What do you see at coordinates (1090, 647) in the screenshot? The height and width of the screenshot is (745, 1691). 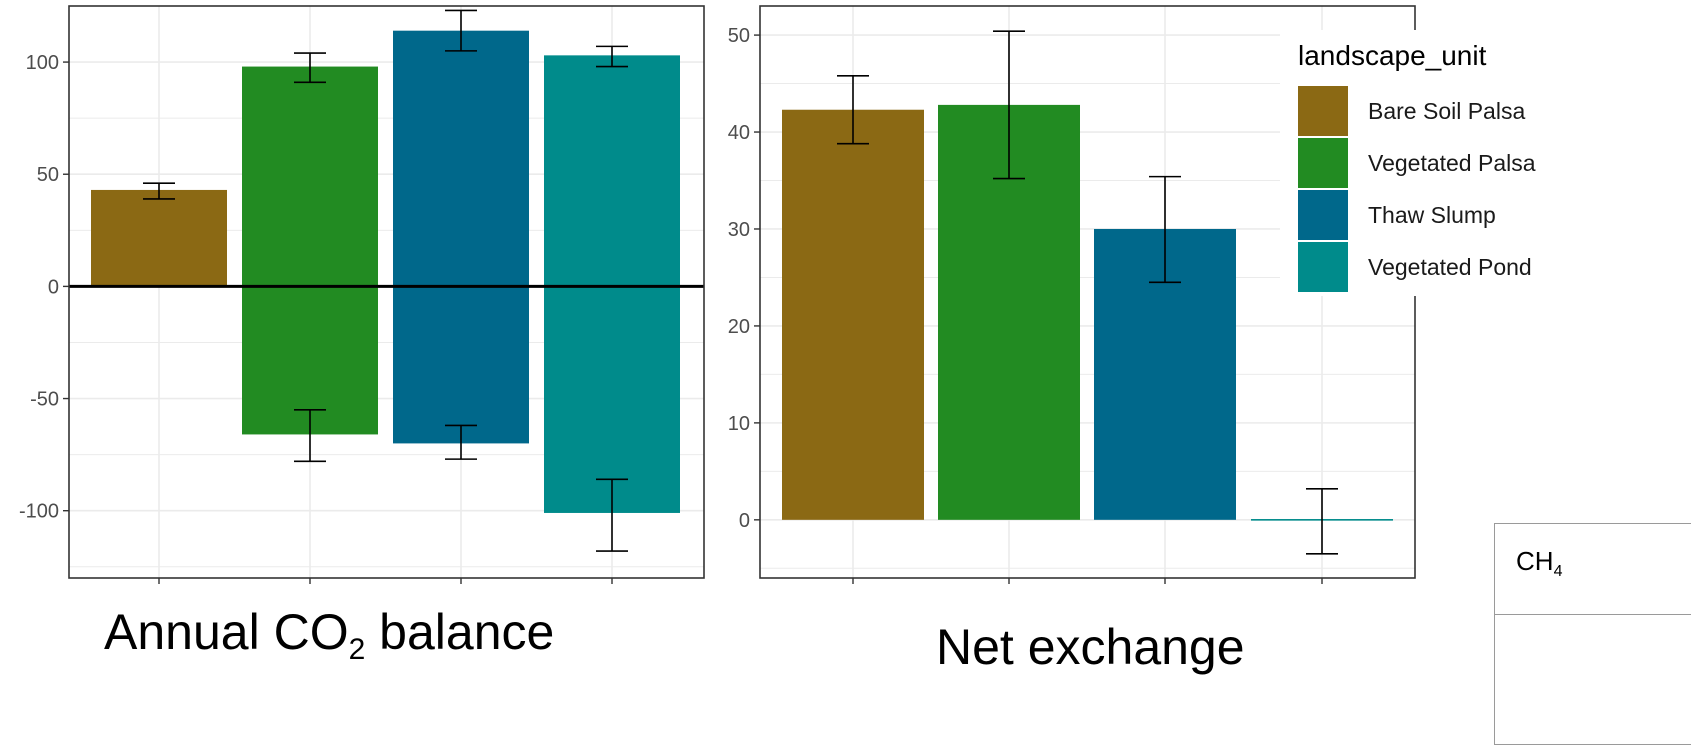 I see `right-panel-caption: Net exchange` at bounding box center [1090, 647].